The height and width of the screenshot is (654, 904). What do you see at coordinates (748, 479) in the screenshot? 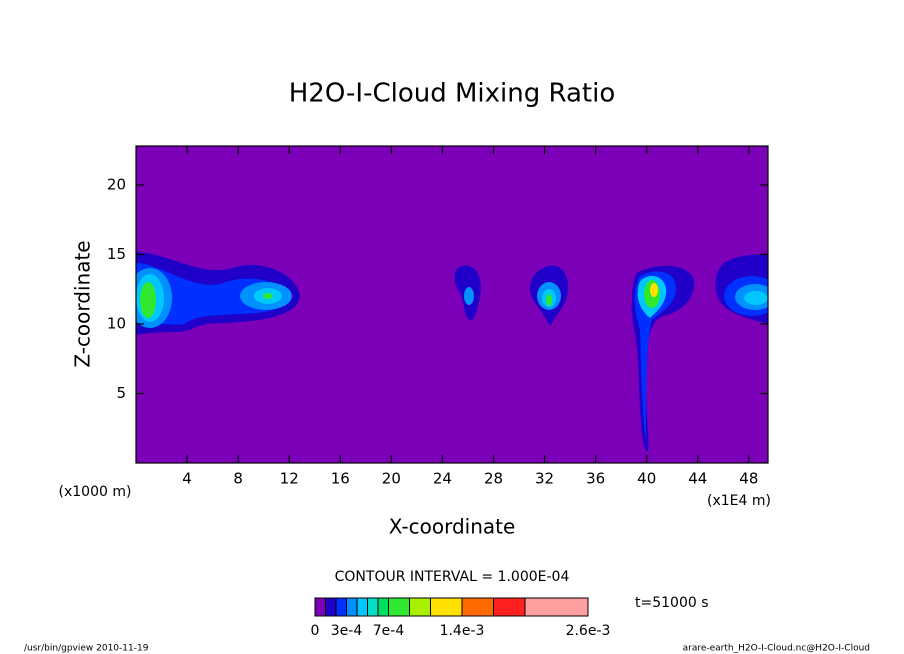
I see `x-tick-label: 48` at bounding box center [748, 479].